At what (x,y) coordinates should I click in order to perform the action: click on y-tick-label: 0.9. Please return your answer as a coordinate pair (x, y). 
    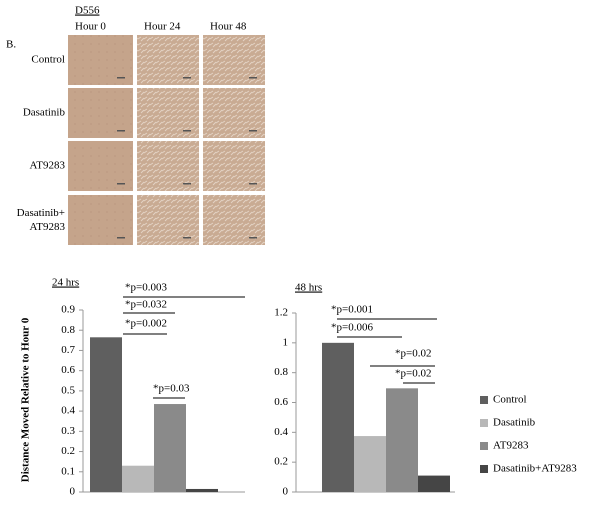
    Looking at the image, I should click on (68, 310).